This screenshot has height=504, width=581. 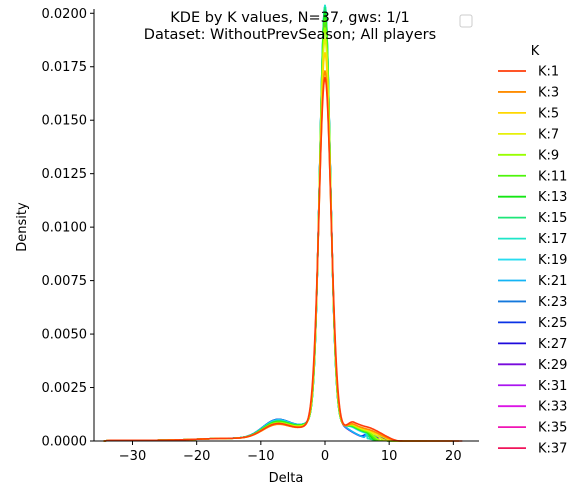 I want to click on y-tick-label: 0.0200, so click(x=65, y=14).